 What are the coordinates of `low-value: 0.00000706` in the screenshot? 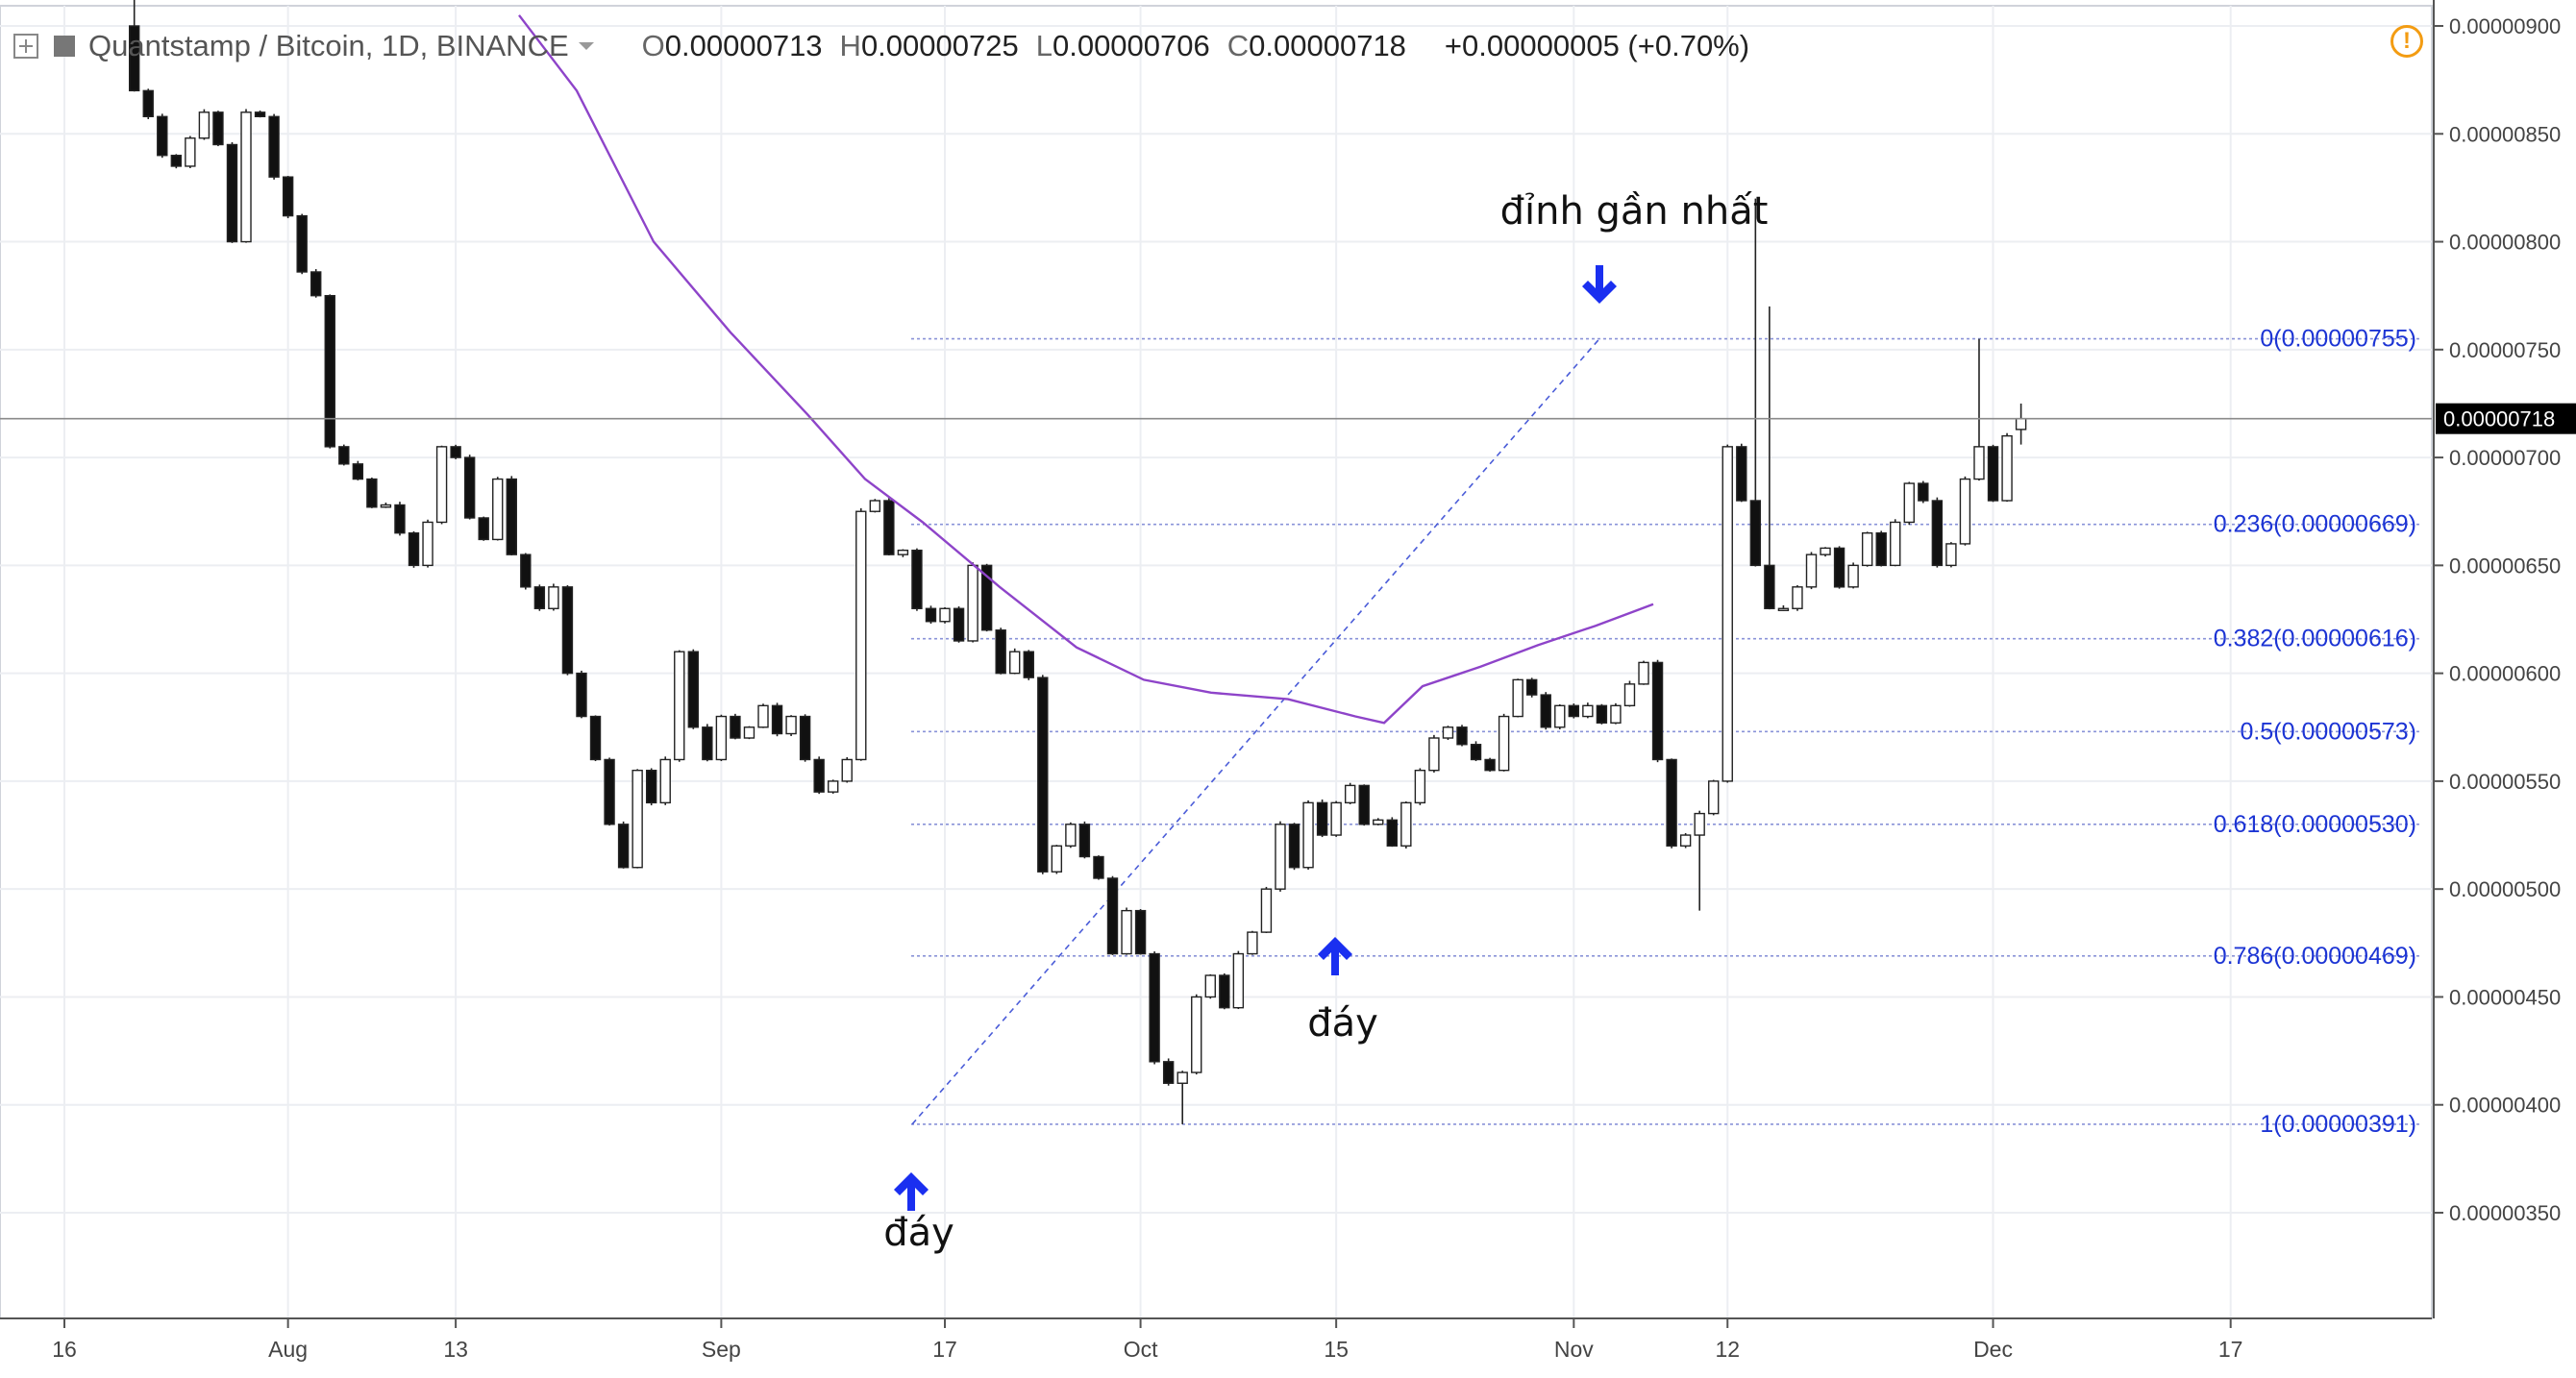 It's located at (1131, 45).